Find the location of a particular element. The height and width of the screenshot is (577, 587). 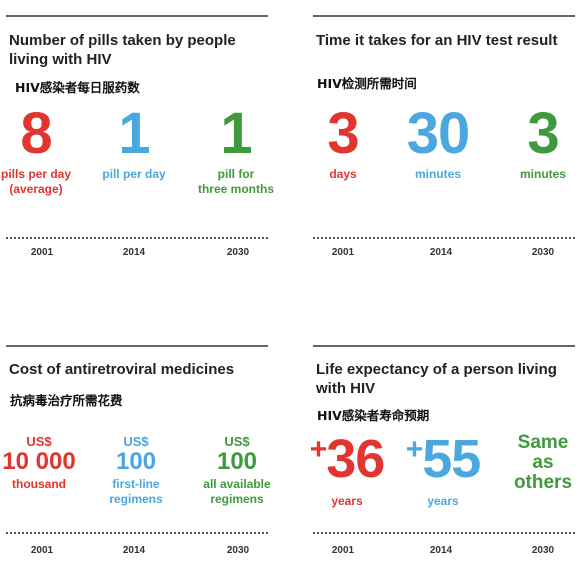

stat-value: 8 is located at coordinates (36, 133).